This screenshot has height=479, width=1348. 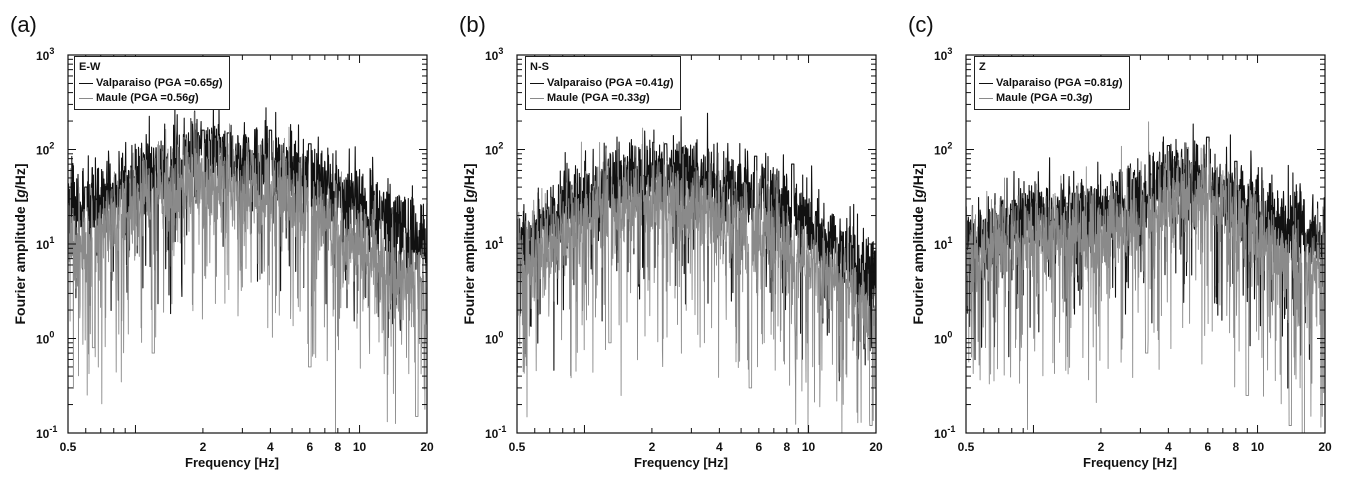 I want to click on legend-entry-maule: Maule (PGA = 0.3 g), so click(x=1051, y=98).